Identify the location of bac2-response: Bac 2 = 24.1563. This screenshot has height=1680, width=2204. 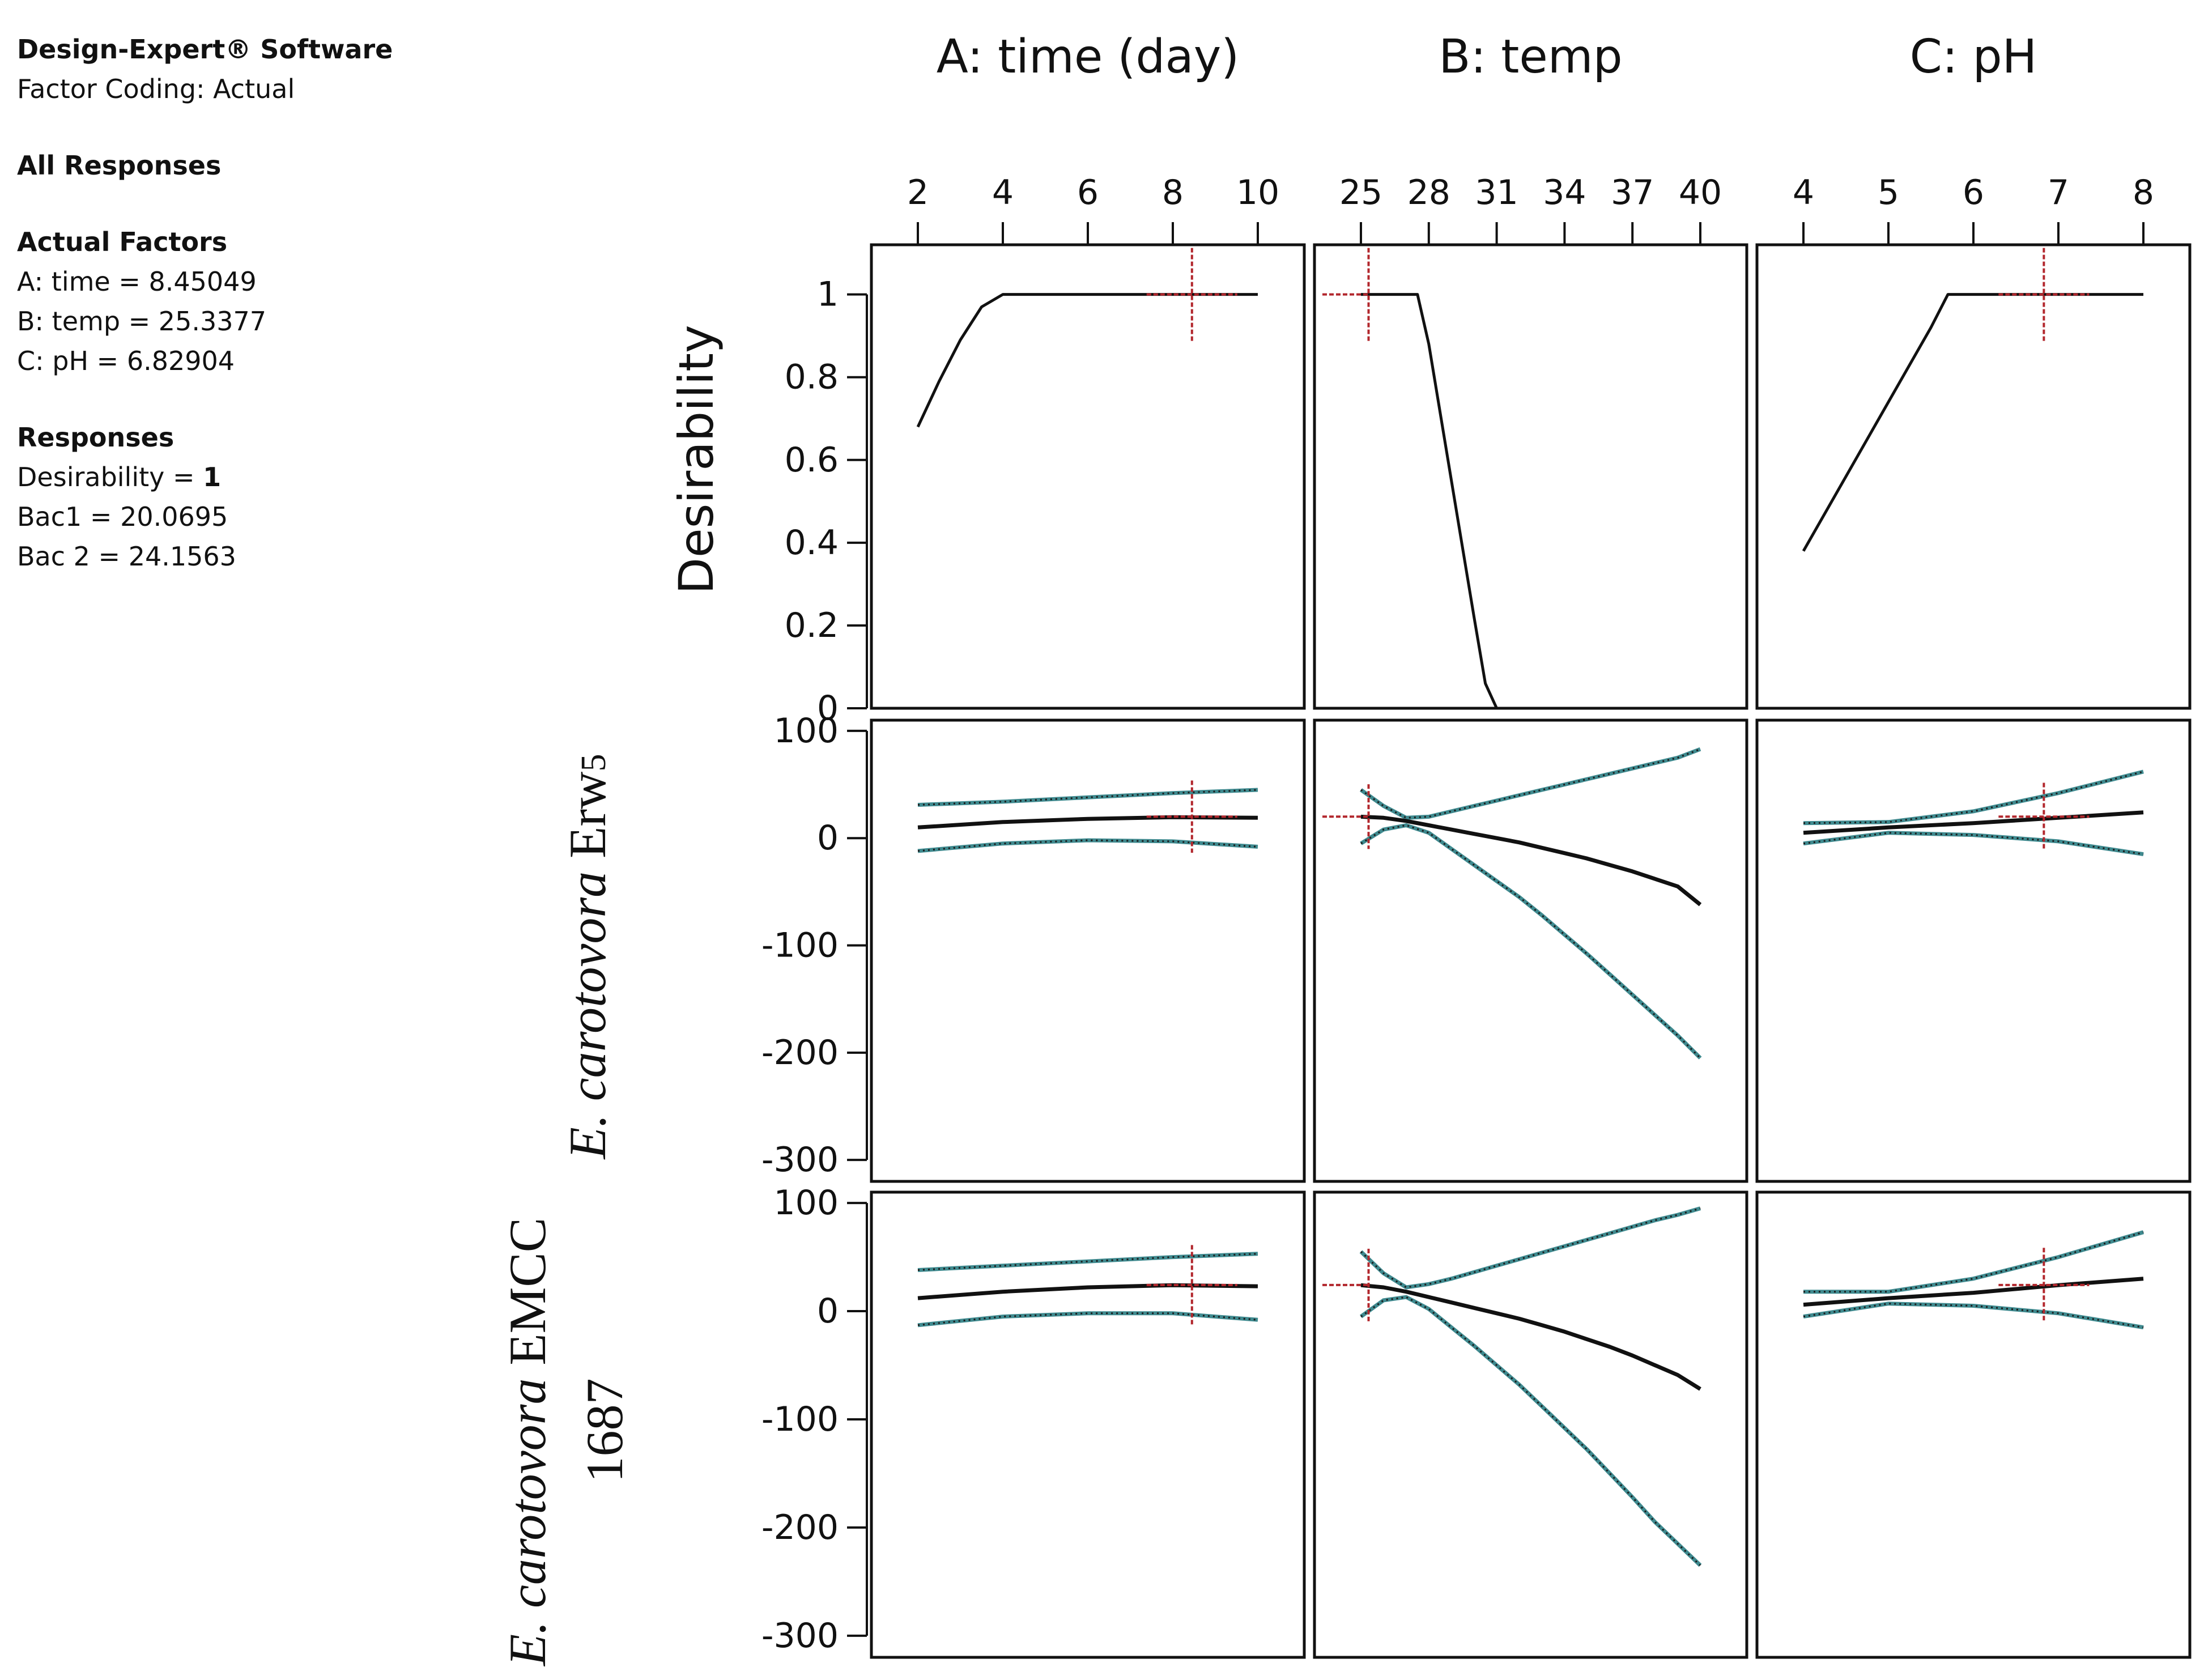
(126, 556).